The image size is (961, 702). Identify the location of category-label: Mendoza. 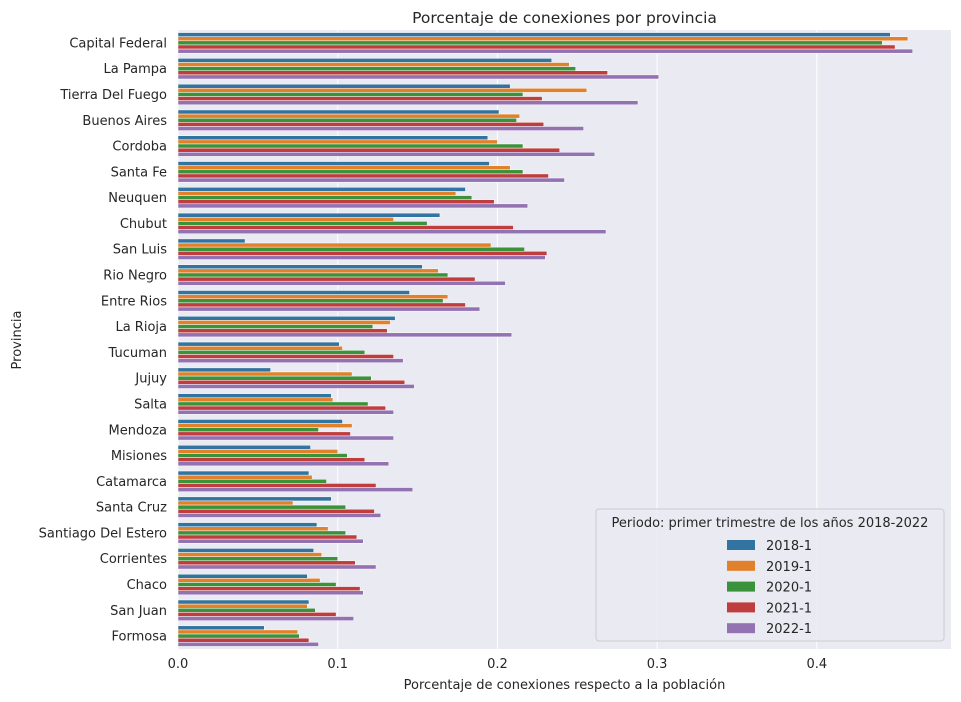
(138, 430).